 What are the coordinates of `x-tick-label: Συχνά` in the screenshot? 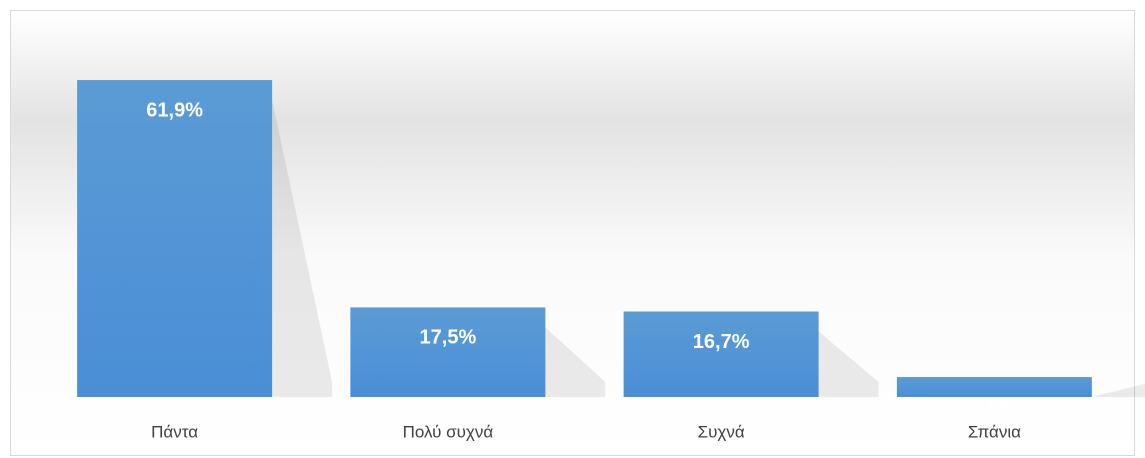 It's located at (721, 431).